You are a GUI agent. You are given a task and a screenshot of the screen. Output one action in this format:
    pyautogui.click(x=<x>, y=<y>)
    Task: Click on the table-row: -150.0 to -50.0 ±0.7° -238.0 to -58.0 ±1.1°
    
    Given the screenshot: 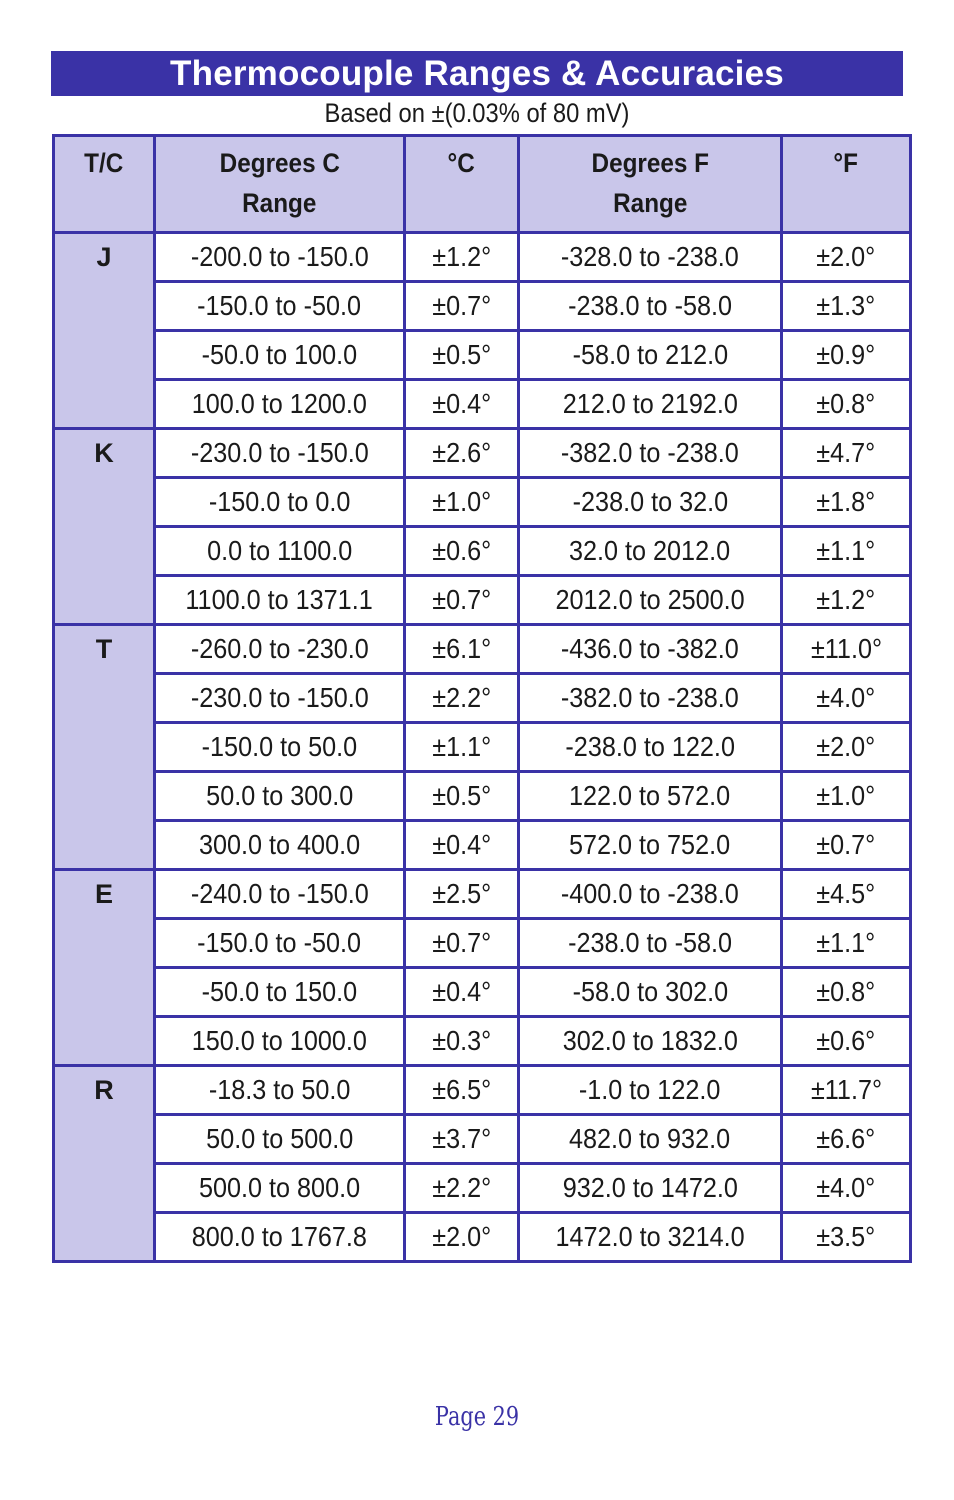 What is the action you would take?
    pyautogui.click(x=483, y=943)
    